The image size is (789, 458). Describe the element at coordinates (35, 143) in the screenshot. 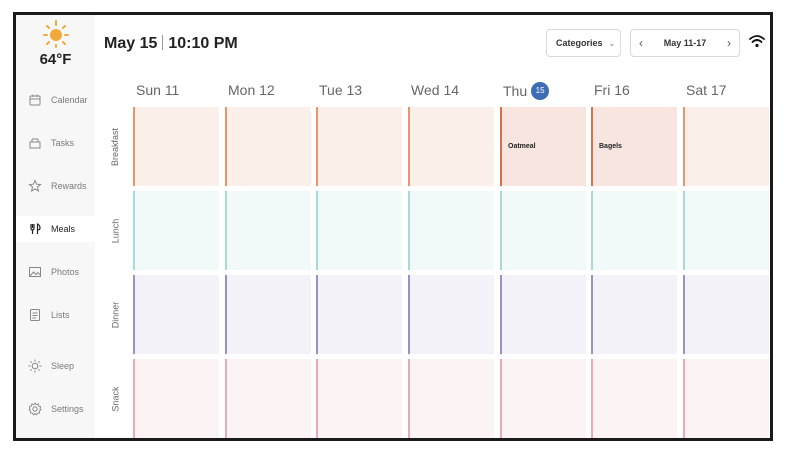

I see `tasks-icon` at that location.